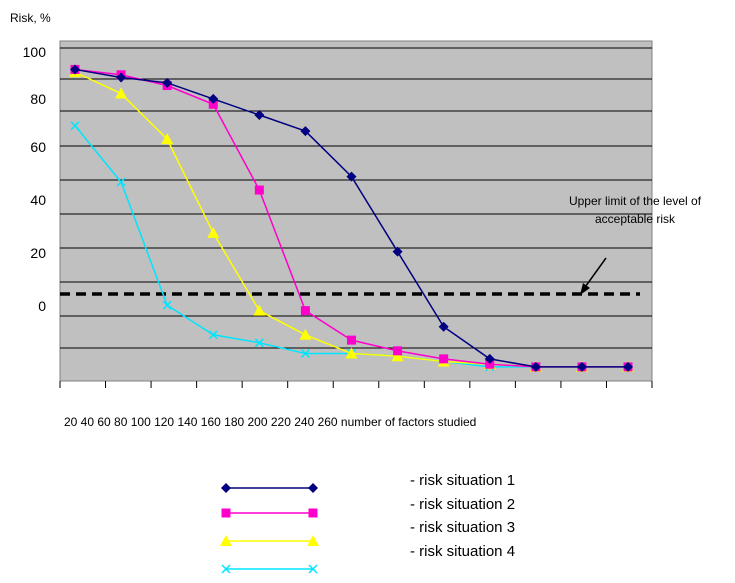 Image resolution: width=735 pixels, height=583 pixels. I want to click on y-tick-label: 20, so click(38, 253).